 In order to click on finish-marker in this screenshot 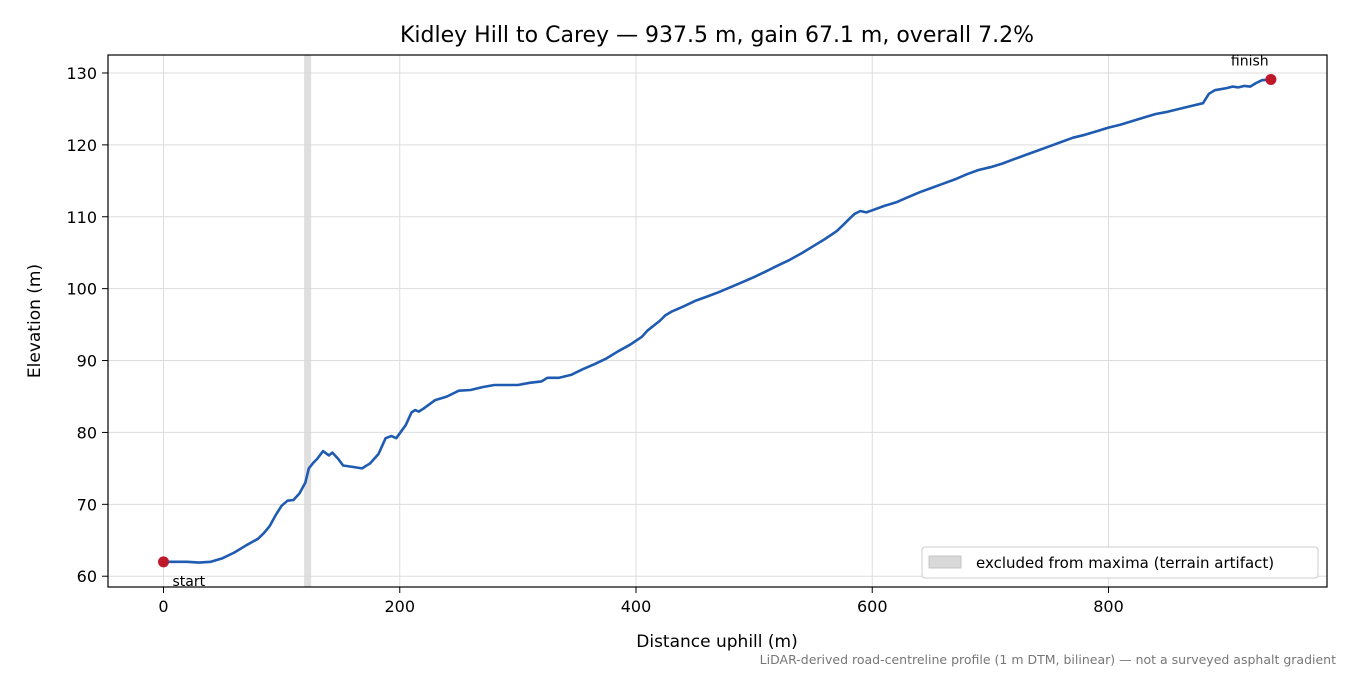, I will do `click(1271, 79)`.